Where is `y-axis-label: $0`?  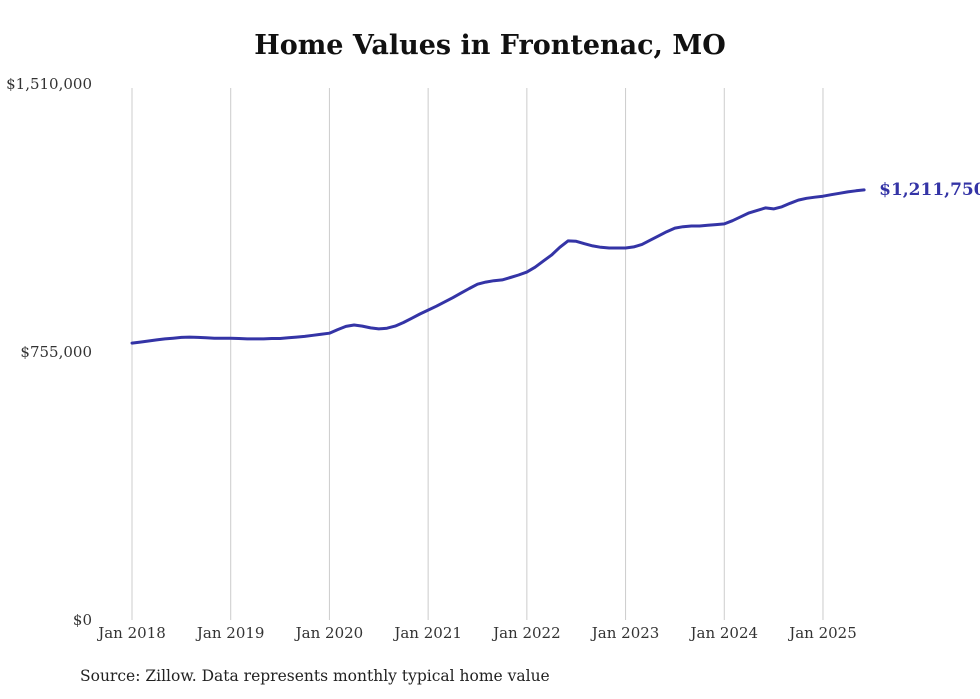 y-axis-label: $0 is located at coordinates (82, 620).